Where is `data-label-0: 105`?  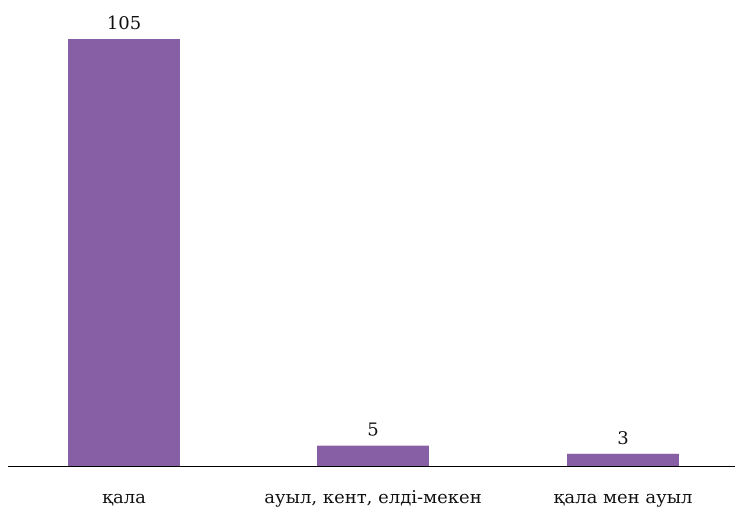 data-label-0: 105 is located at coordinates (124, 23).